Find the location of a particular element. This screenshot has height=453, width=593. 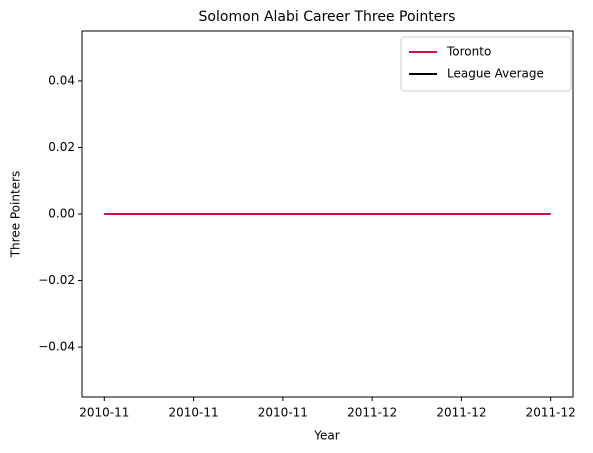

chart-title: Solomon Alabi Career Three Pointers is located at coordinates (327, 17).